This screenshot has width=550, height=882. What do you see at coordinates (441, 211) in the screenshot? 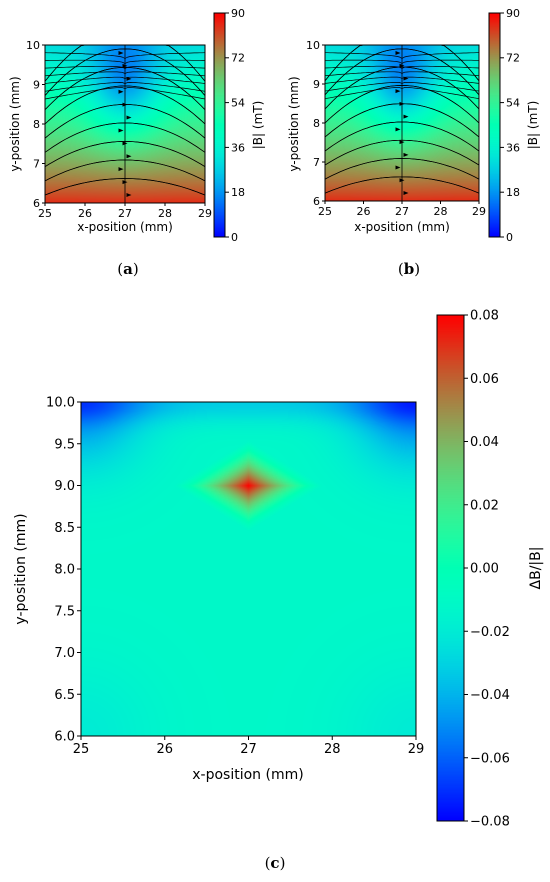
I see `panel-b-x-tick-label: 28` at bounding box center [441, 211].